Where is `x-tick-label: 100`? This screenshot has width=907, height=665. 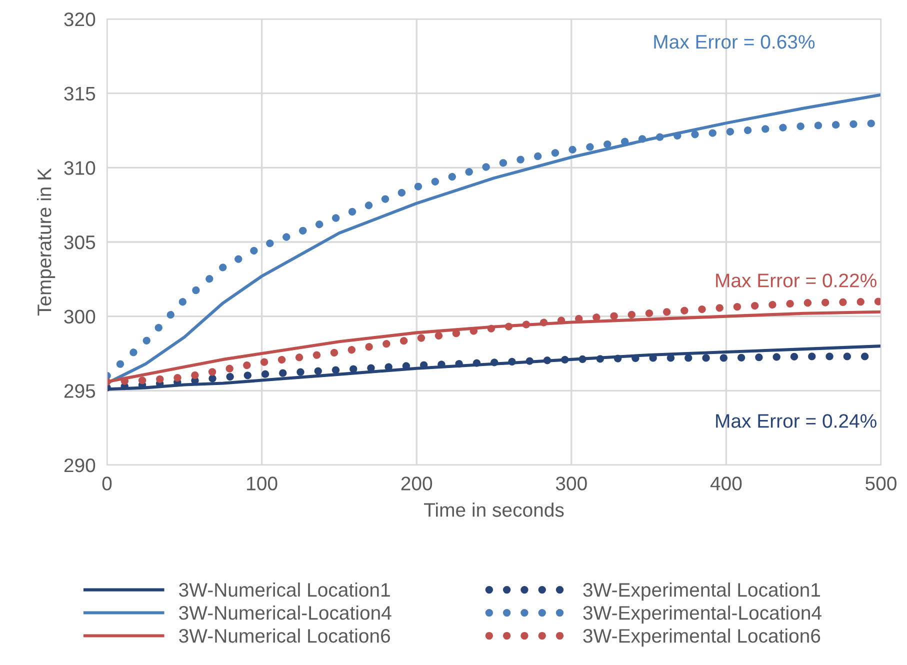
x-tick-label: 100 is located at coordinates (262, 483).